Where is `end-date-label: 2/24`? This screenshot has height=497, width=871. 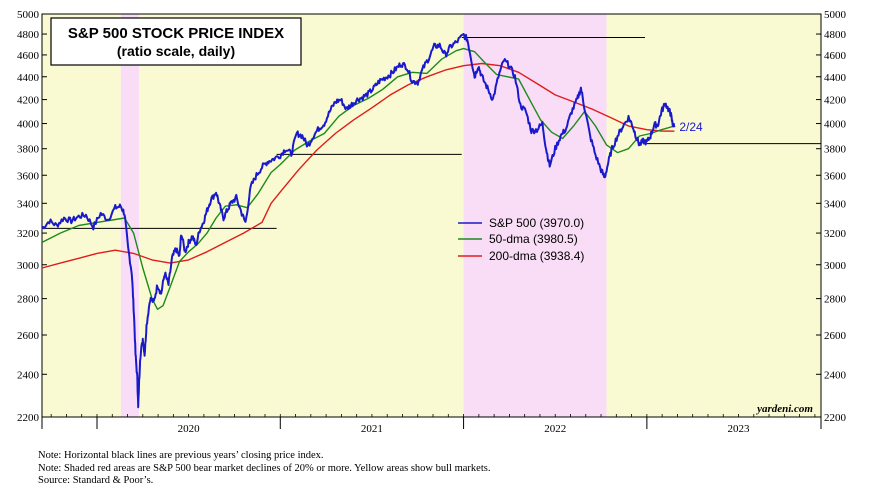 end-date-label: 2/24 is located at coordinates (691, 127).